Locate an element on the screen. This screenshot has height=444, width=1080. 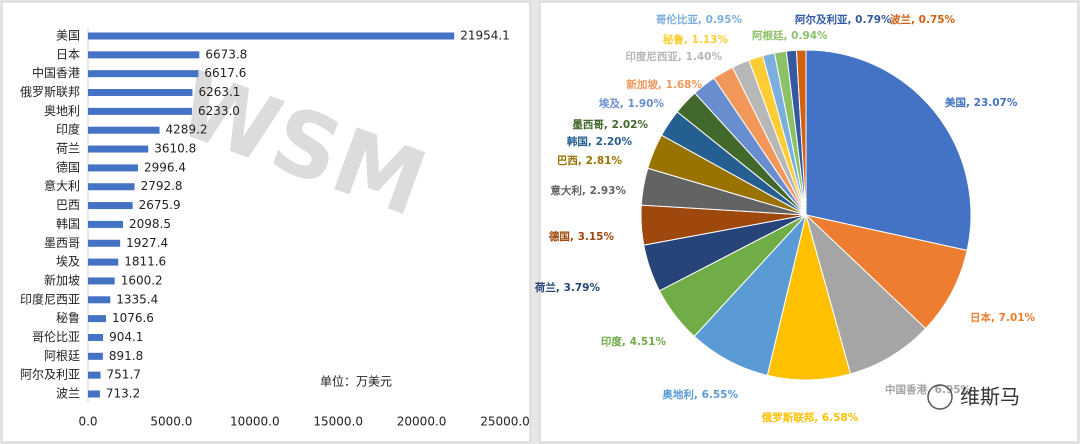
slice-label: 墨西哥, 2.02% is located at coordinates (610, 125).